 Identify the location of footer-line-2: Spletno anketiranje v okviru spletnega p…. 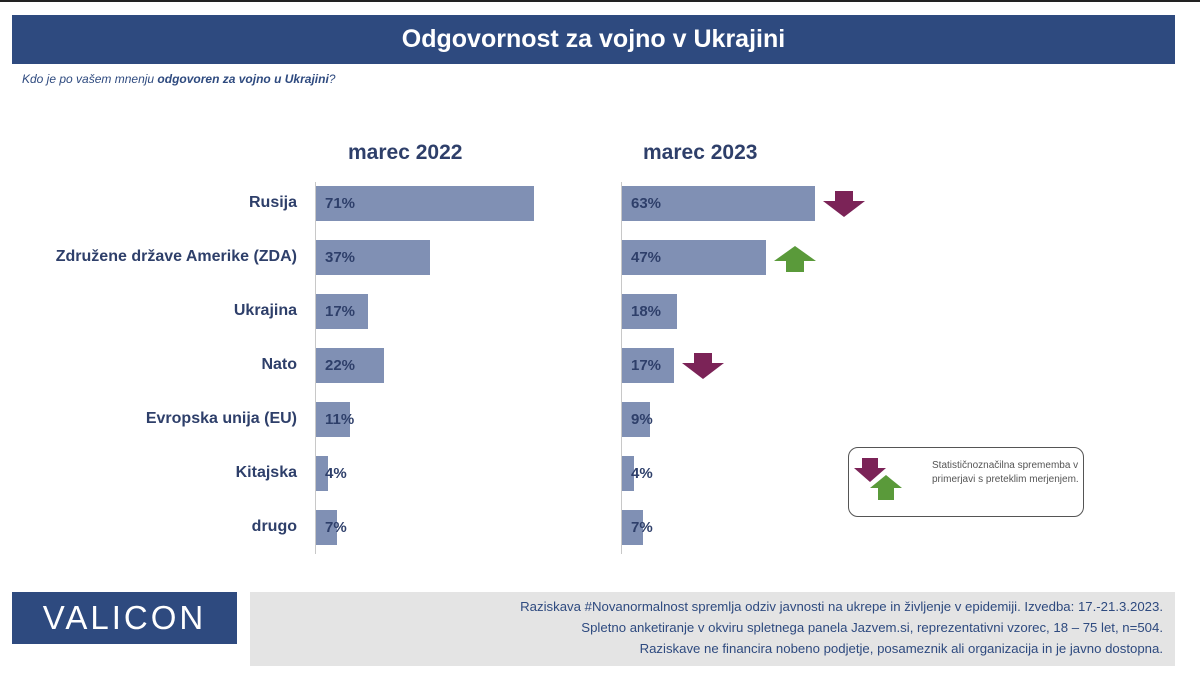
(872, 627).